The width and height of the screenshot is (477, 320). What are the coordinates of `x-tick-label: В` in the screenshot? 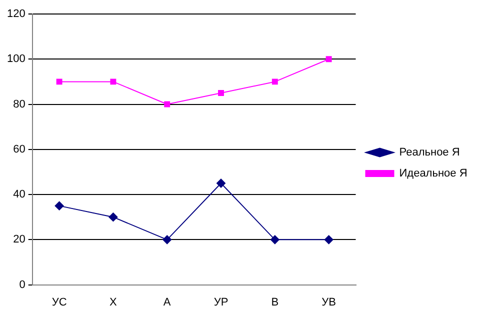 It's located at (275, 302).